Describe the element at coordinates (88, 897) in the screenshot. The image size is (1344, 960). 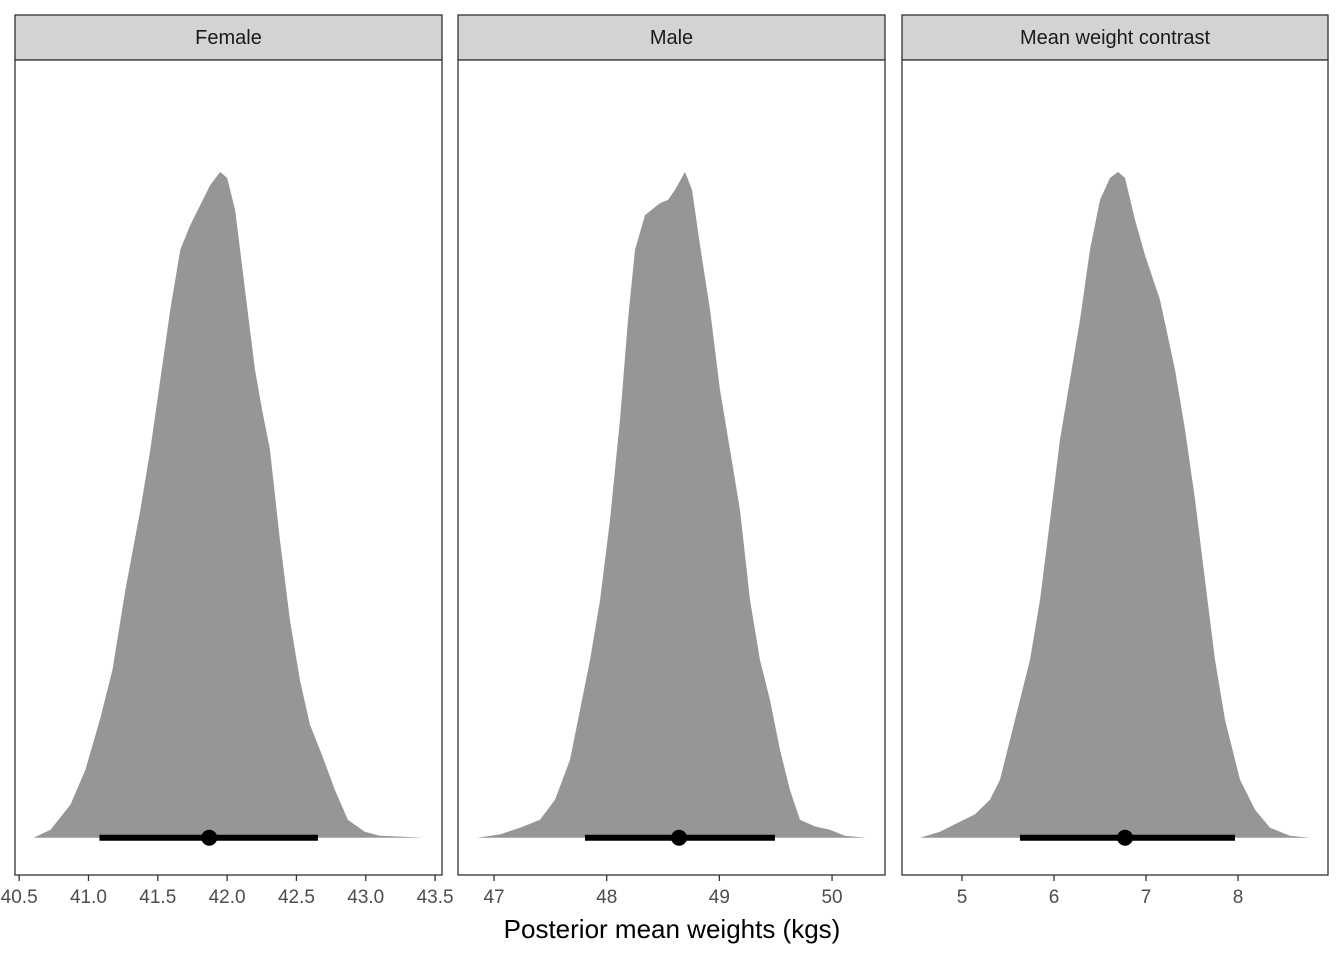
I see `x-tick-label: 41.0` at that location.